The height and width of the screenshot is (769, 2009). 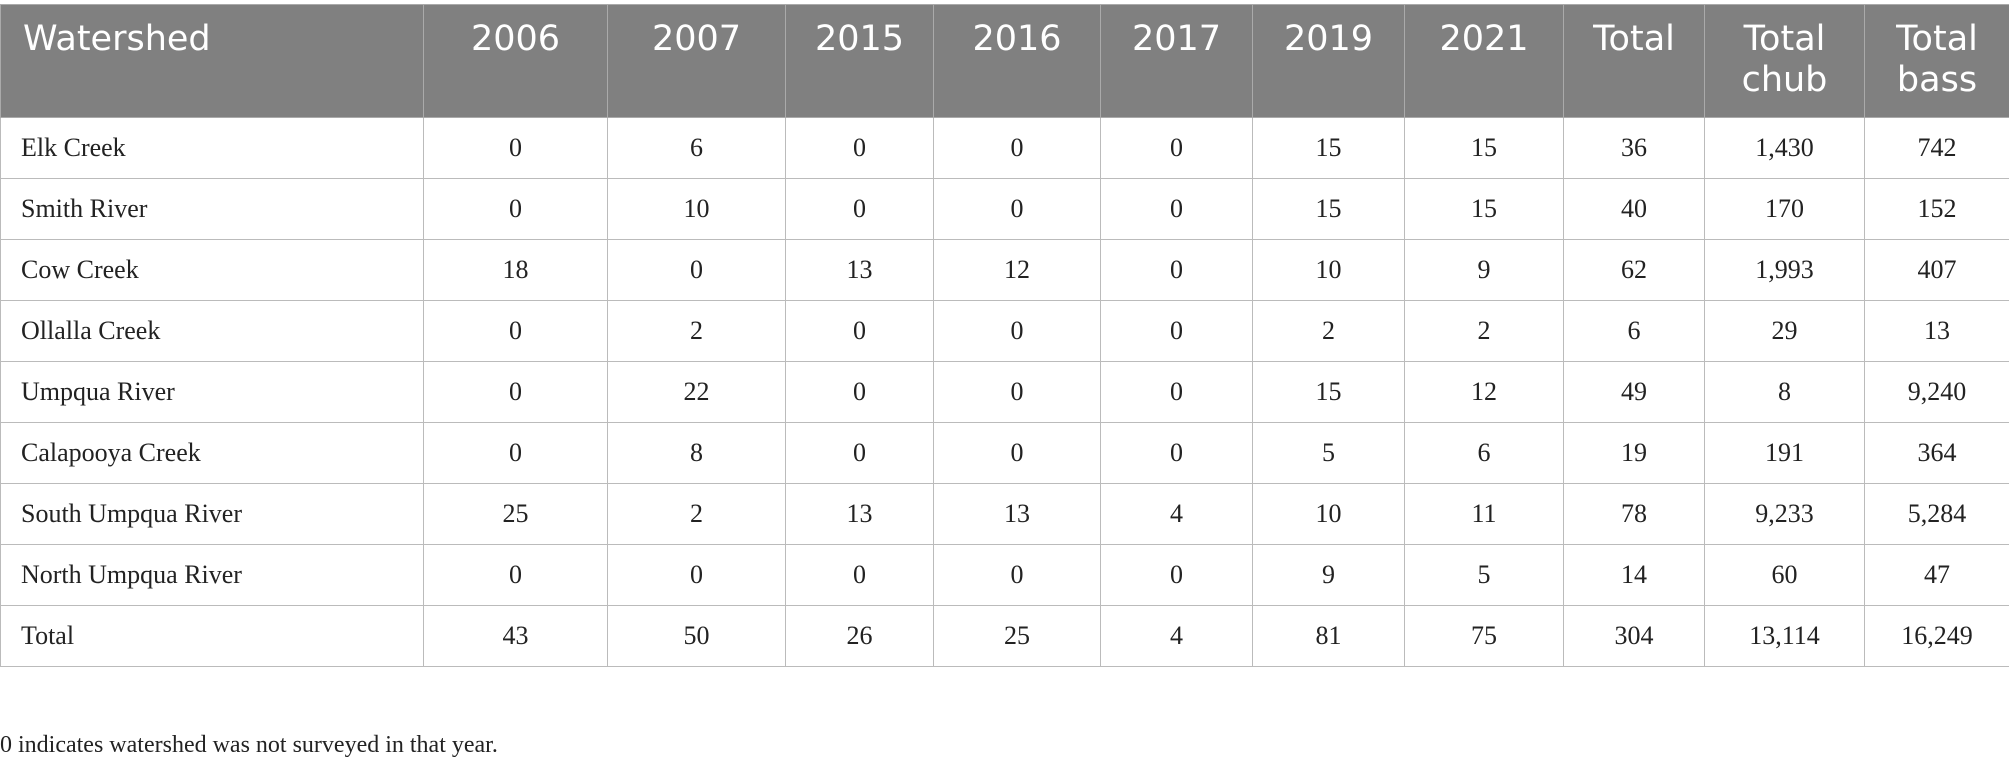 What do you see at coordinates (1634, 453) in the screenshot?
I see `cell: 19` at bounding box center [1634, 453].